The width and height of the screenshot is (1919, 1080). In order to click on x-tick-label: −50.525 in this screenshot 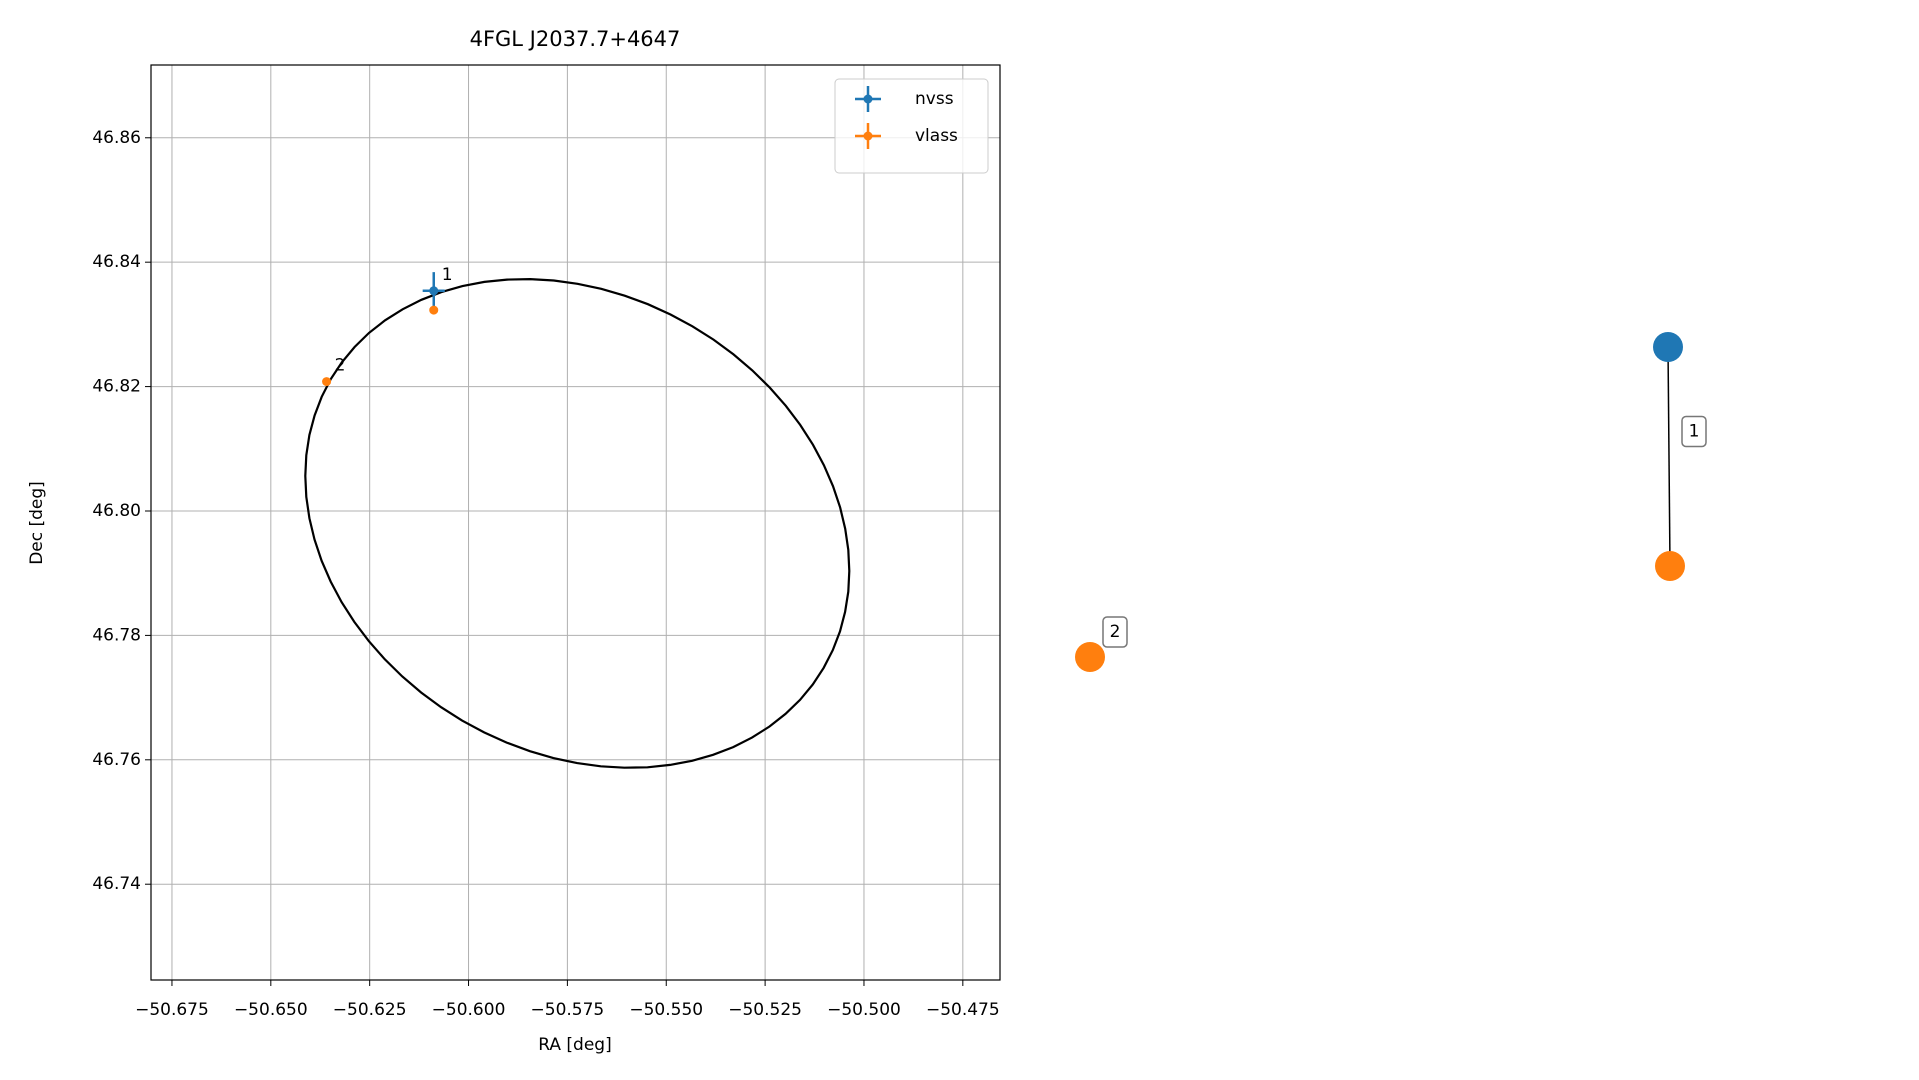, I will do `click(765, 1010)`.